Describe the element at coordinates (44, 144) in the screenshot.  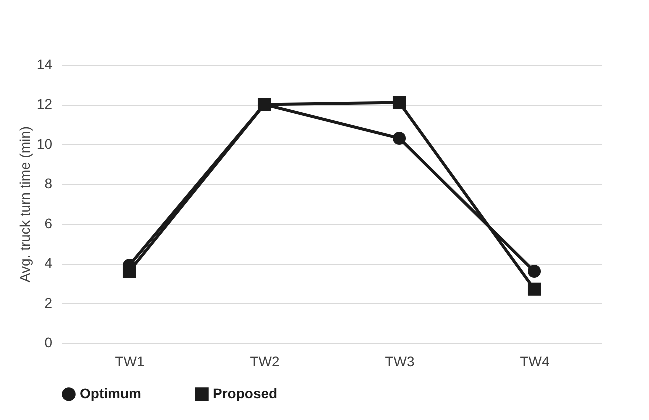
I see `y-tick-label: 10` at that location.